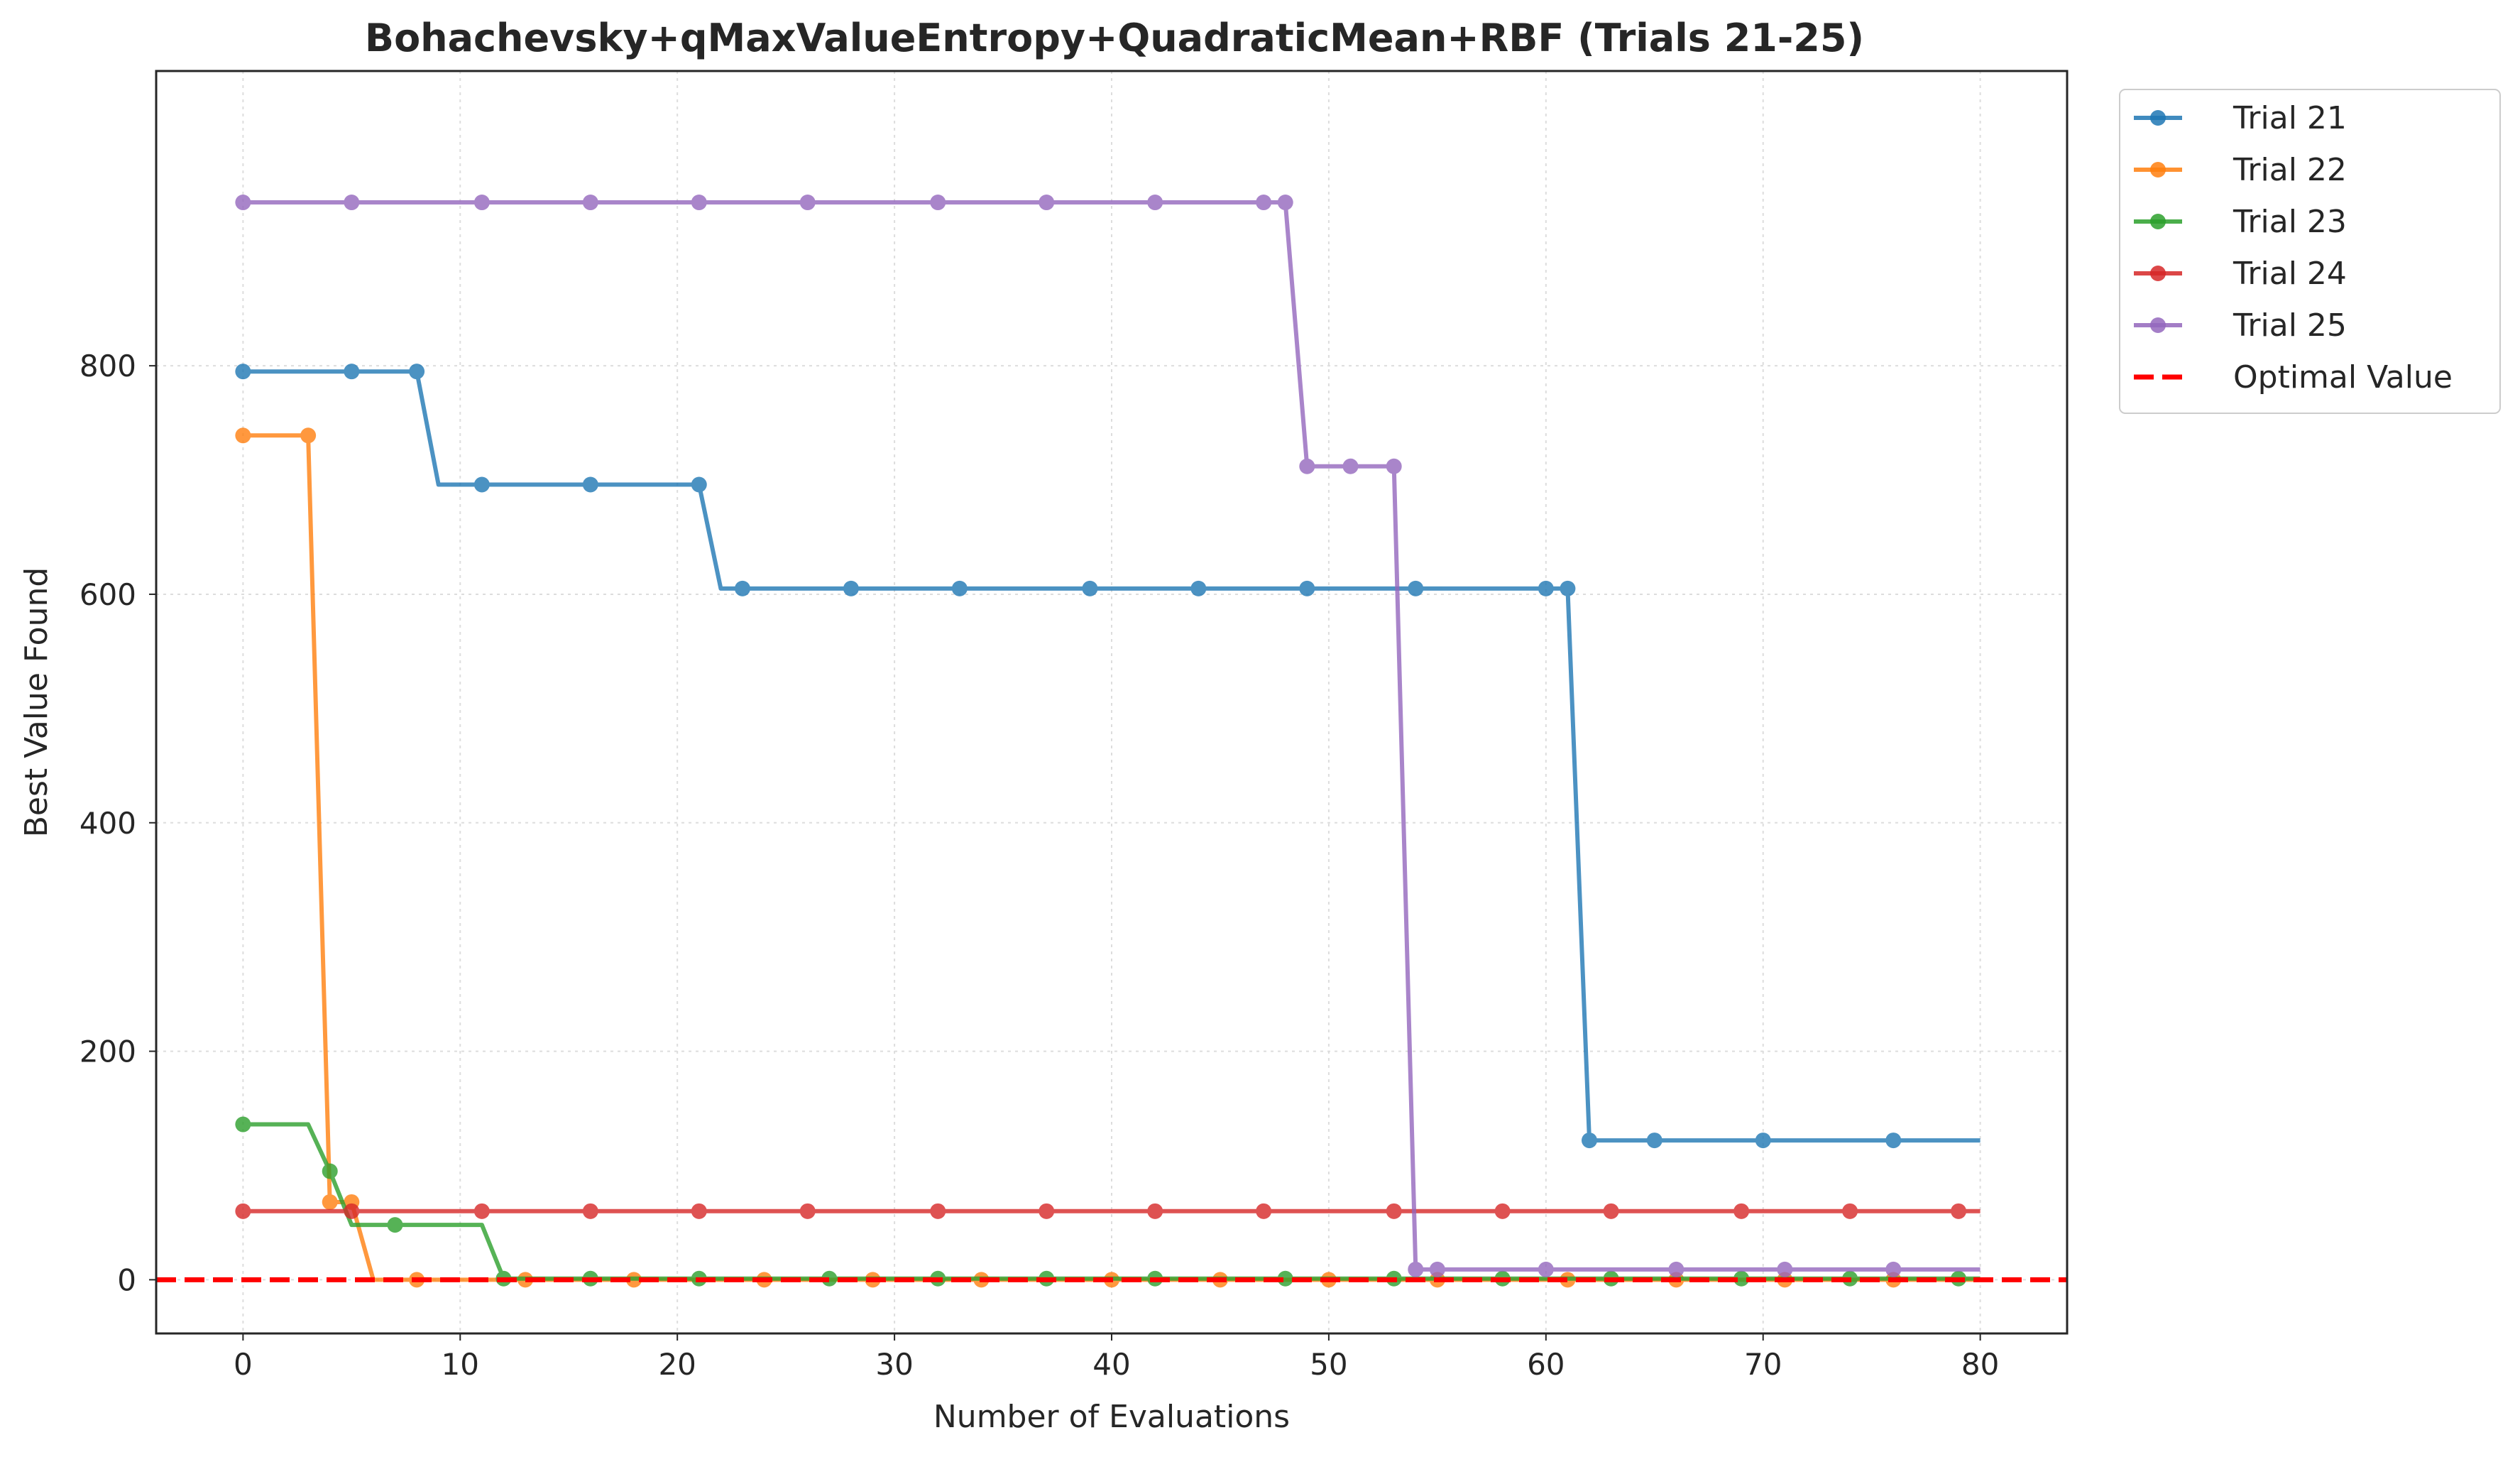 The image size is (2520, 1457). Describe the element at coordinates (677, 1364) in the screenshot. I see `x-tick-label: 20` at that location.